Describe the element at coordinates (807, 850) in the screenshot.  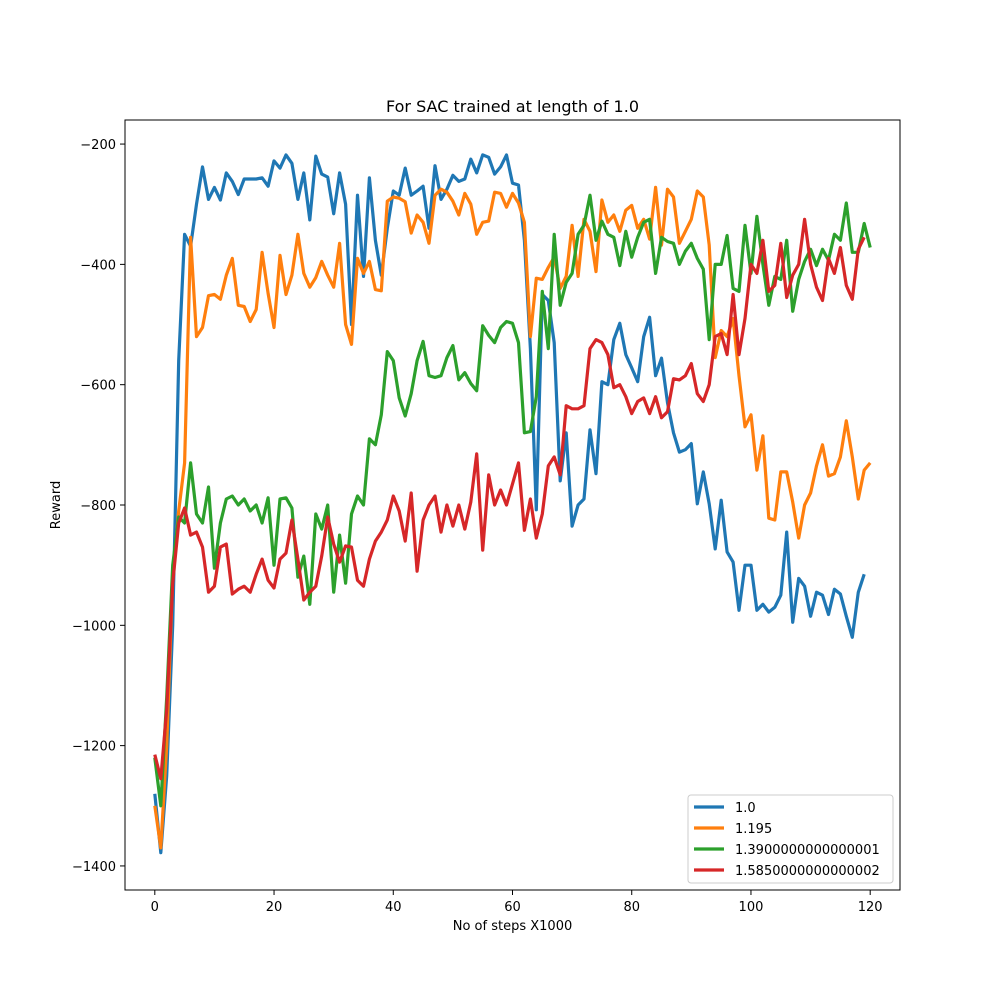
I see `legend-label: 1.3900000000000001` at that location.